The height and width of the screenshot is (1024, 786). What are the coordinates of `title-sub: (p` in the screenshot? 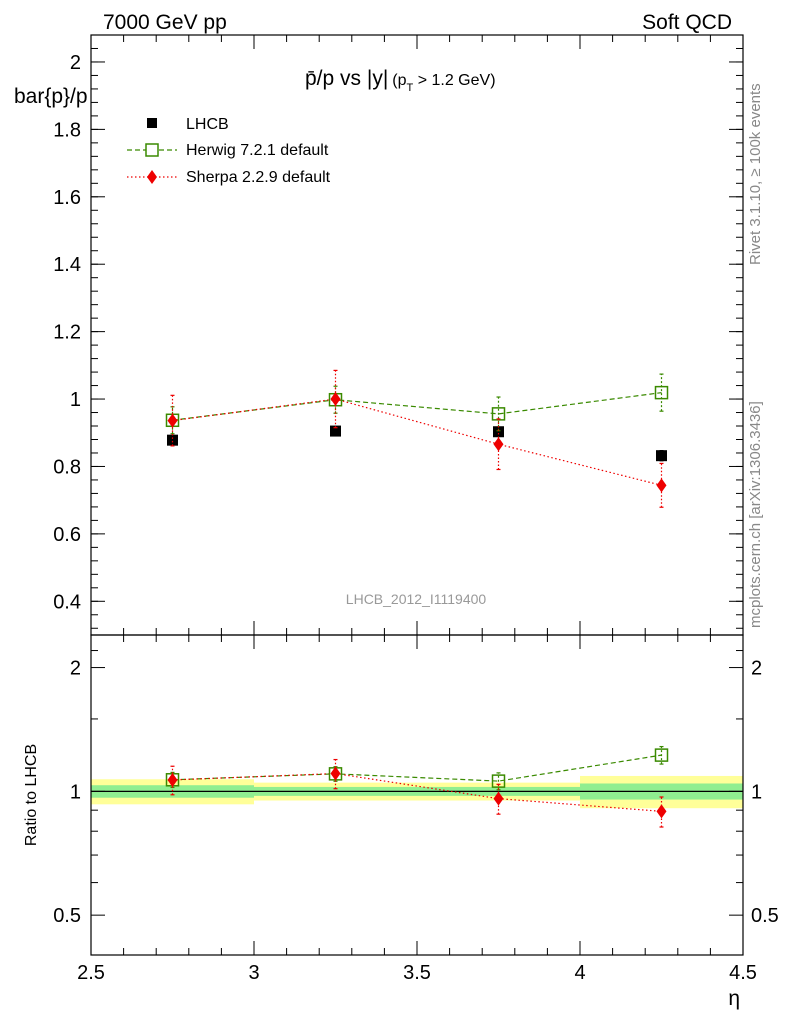 It's located at (399, 80).